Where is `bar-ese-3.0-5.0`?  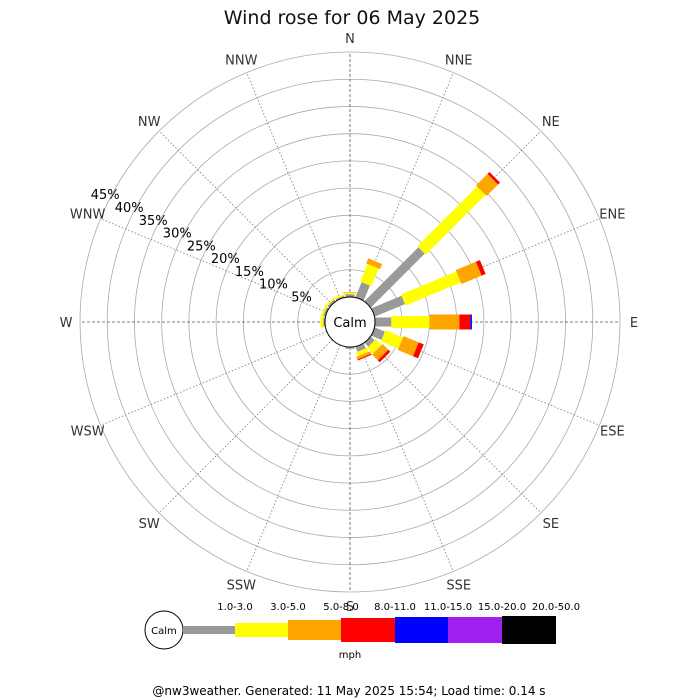
bar-ese-3.0-5.0 is located at coordinates (392, 339).